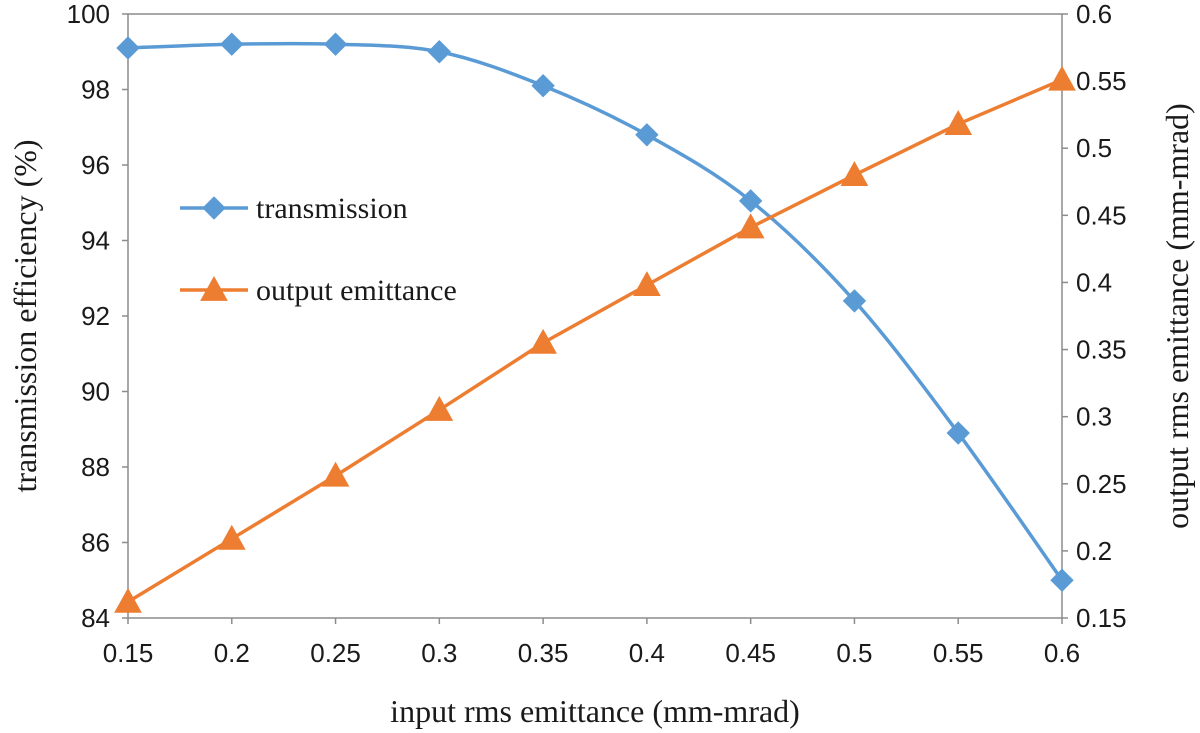 This screenshot has height=733, width=1200. Describe the element at coordinates (332, 208) in the screenshot. I see `legend-label-transmission: transmission` at that location.